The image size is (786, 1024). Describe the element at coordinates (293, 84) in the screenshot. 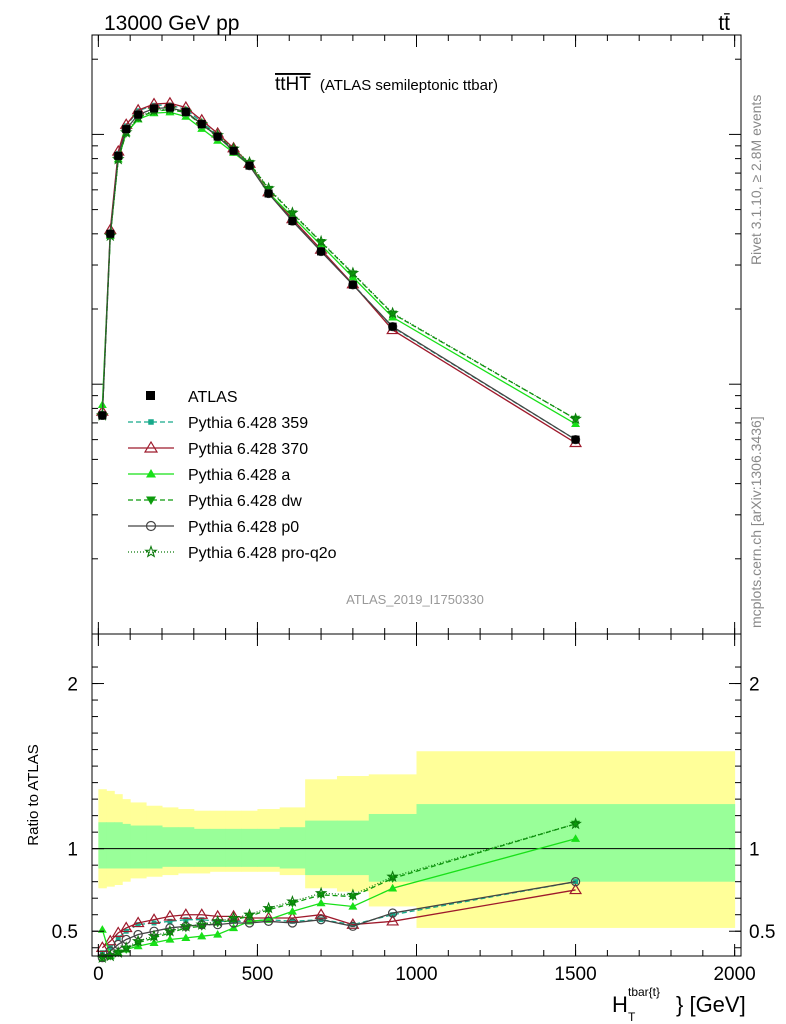

I see `plot-title-main: ttHT` at that location.